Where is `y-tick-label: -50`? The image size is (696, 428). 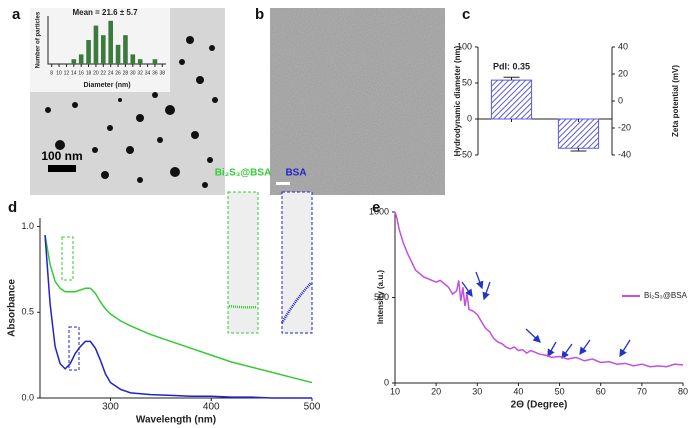 y-tick-label: -50 is located at coordinates (465, 154).